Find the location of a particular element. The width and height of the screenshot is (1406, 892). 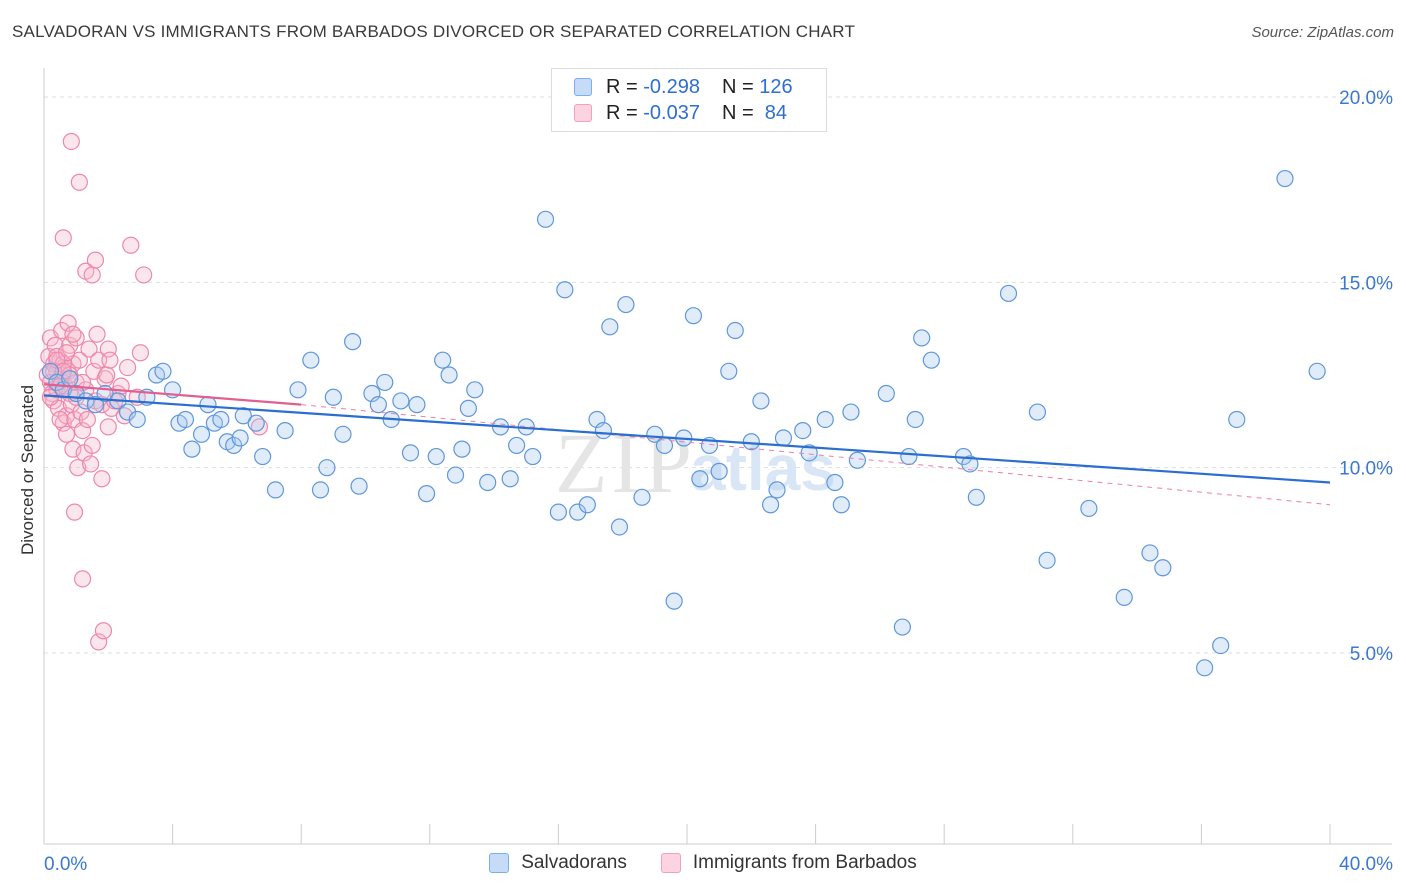

y-tick-label: 5.0% is located at coordinates (1371, 654).